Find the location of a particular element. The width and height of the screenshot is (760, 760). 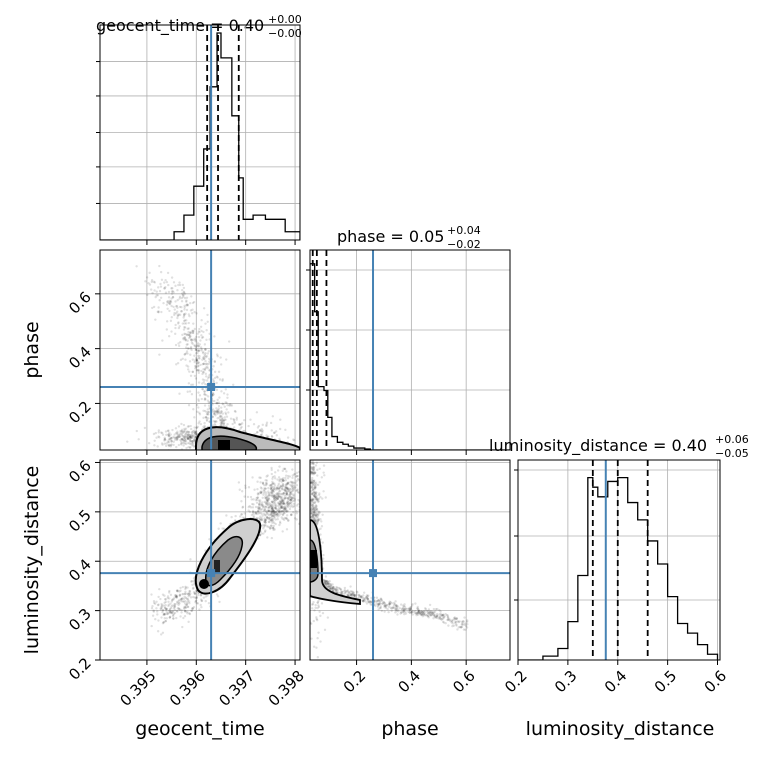

title-phase-plus: +0.04 is located at coordinates (464, 230).